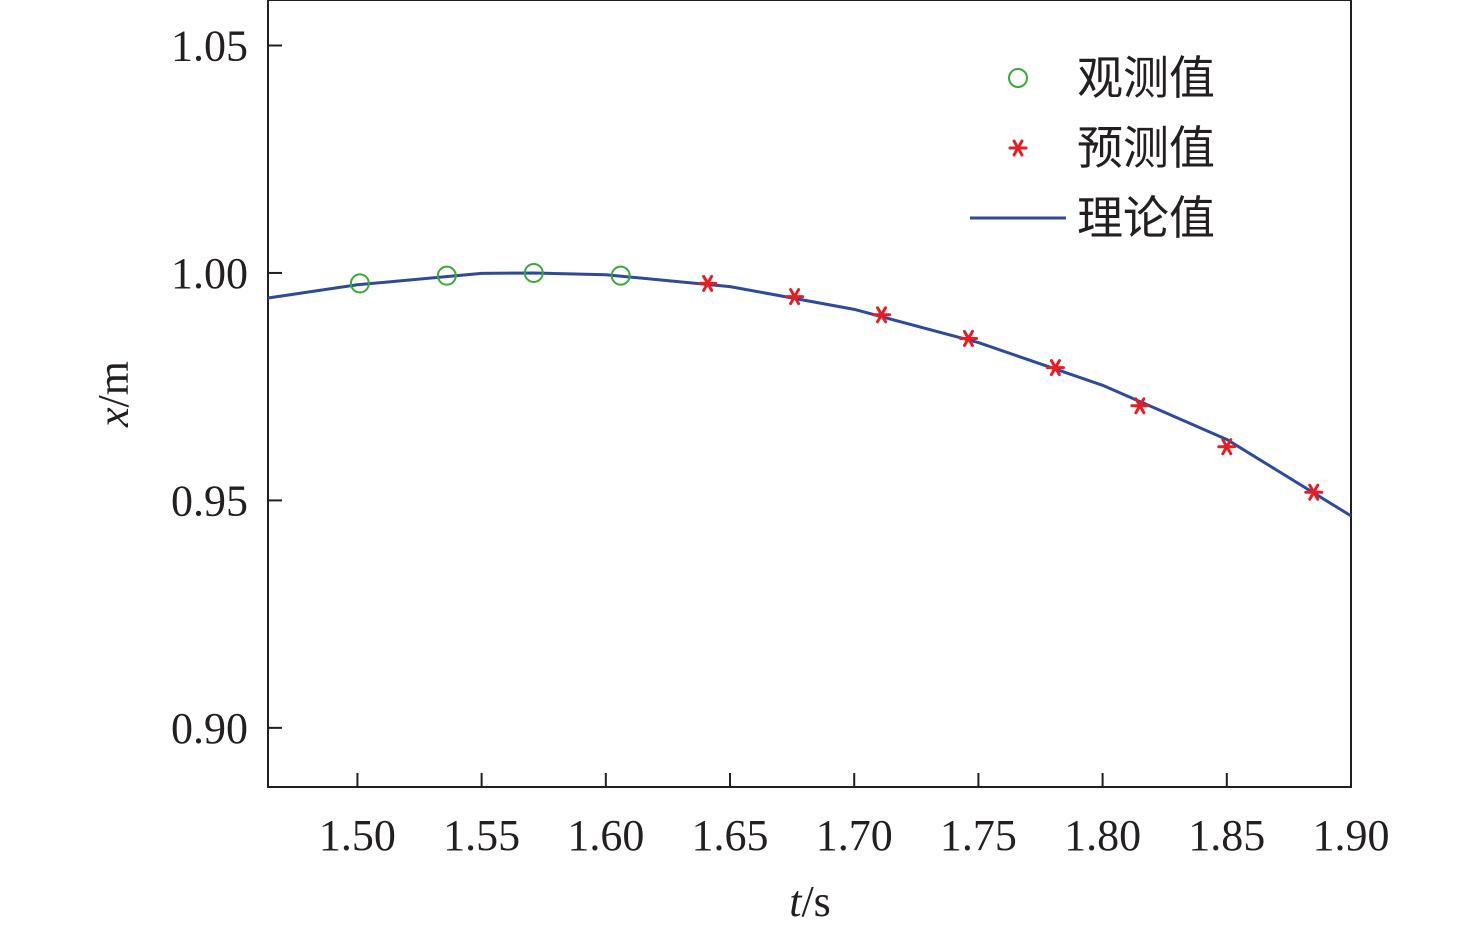 The image size is (1476, 932). Describe the element at coordinates (605, 835) in the screenshot. I see `x-tick-label: 1.60` at that location.